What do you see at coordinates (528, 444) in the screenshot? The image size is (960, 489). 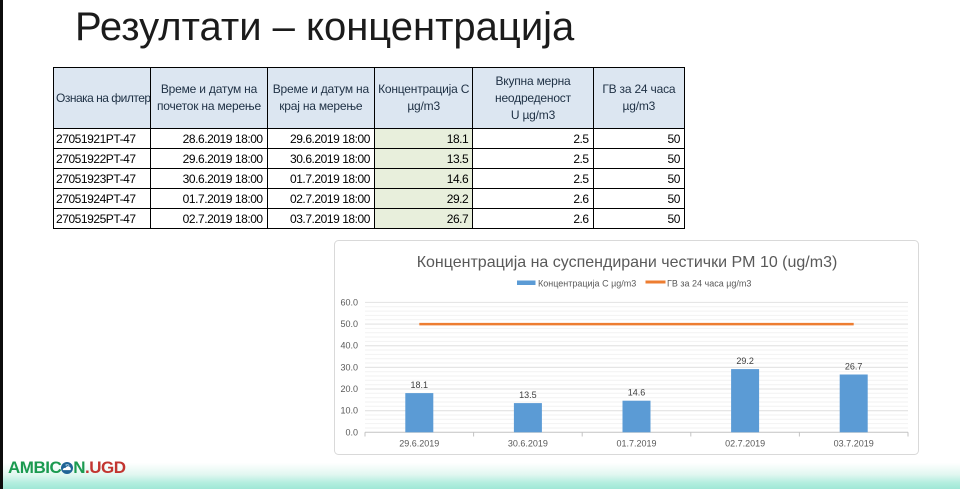 I see `svg-text: 30.6.2019` at bounding box center [528, 444].